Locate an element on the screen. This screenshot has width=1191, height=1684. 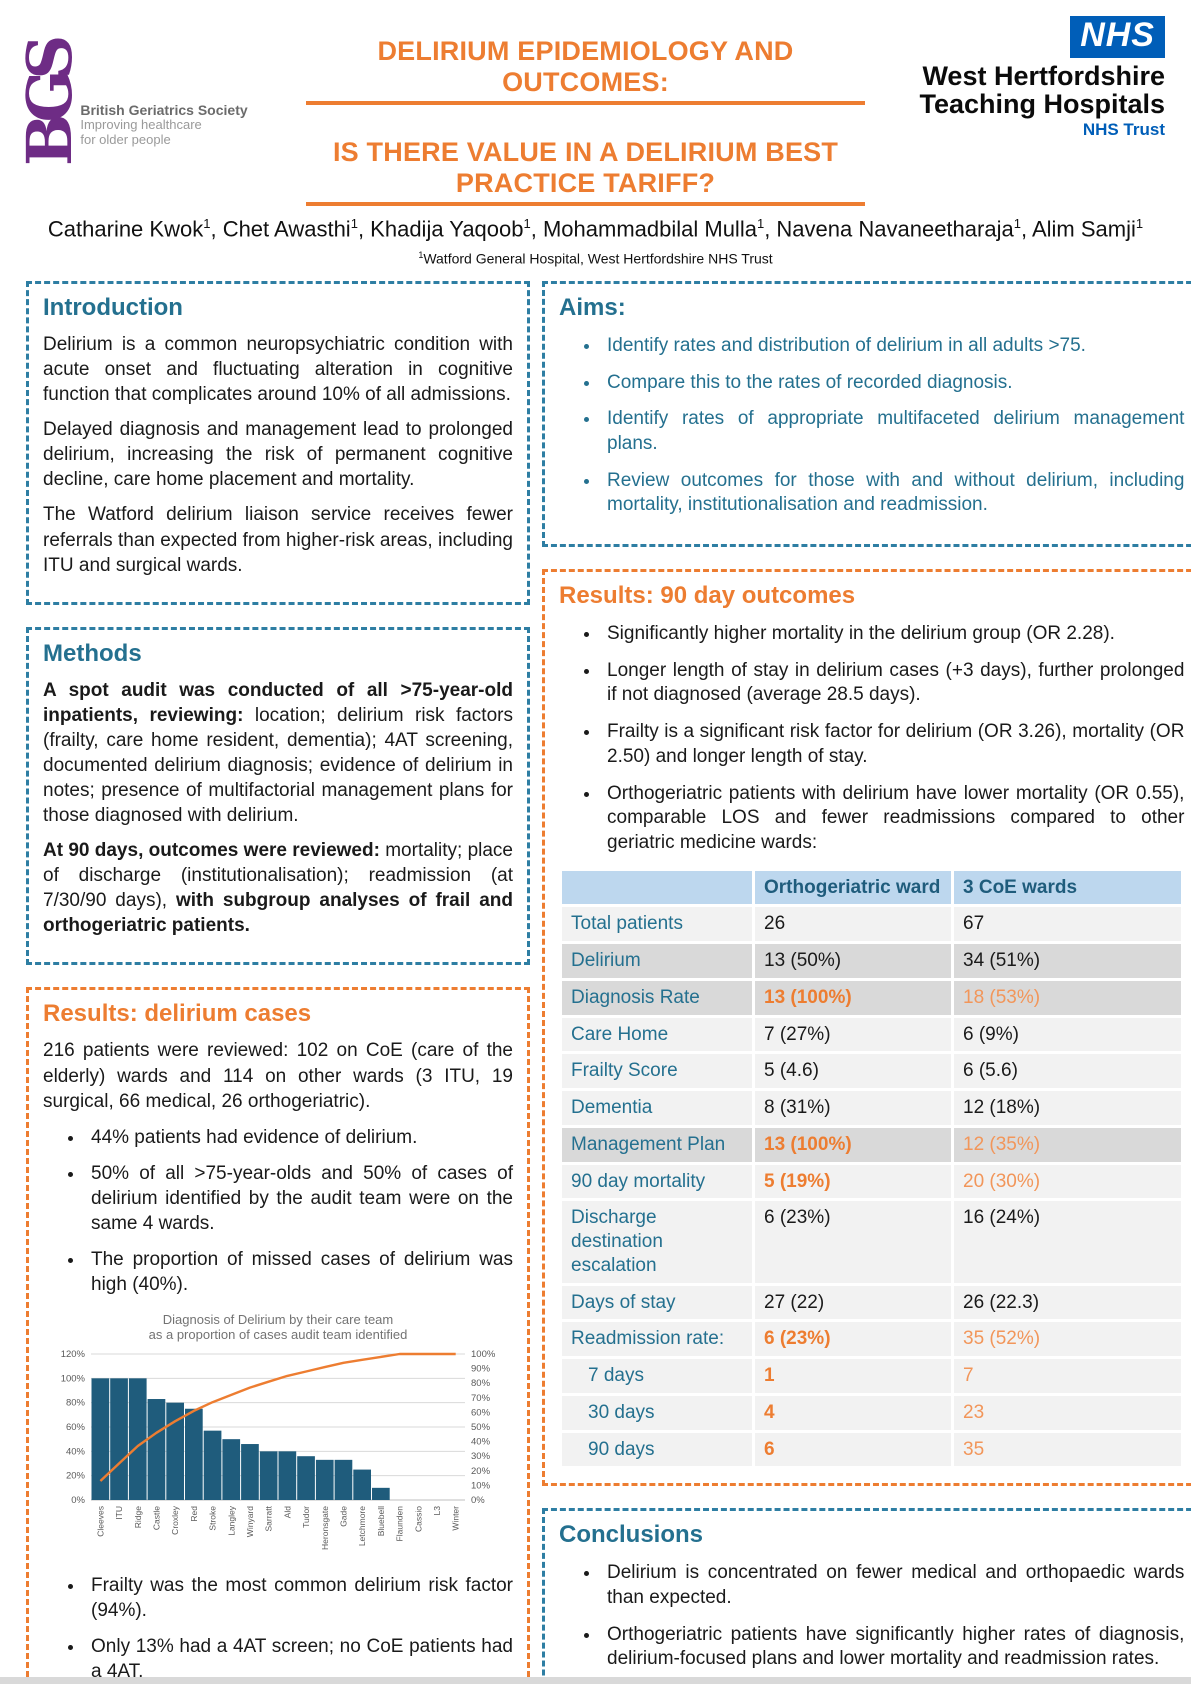
svg-text: Langley is located at coordinates (231, 1520).